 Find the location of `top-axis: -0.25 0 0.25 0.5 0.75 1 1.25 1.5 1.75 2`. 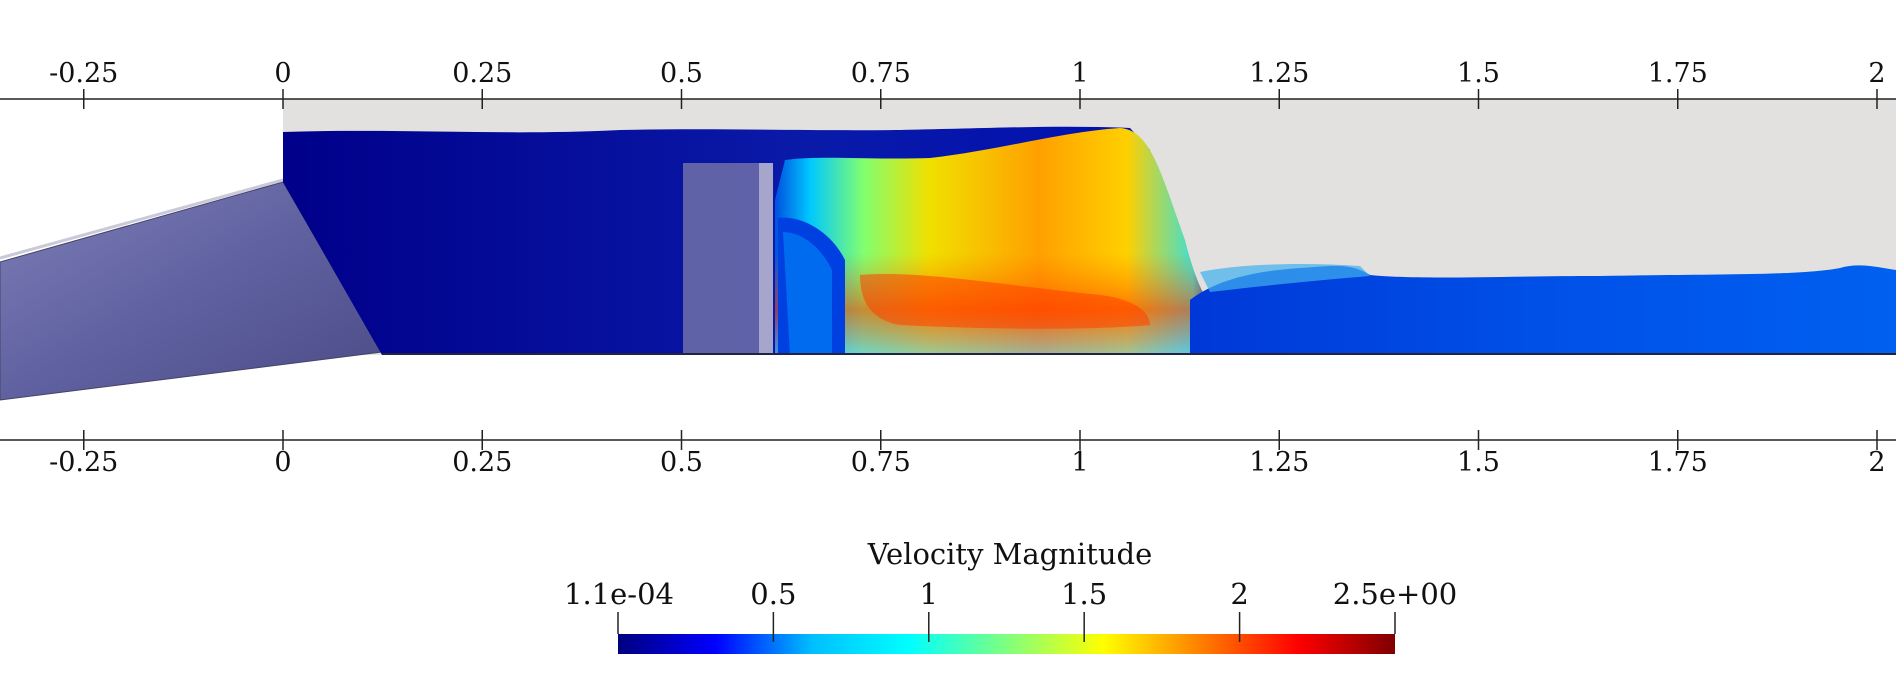

top-axis: -0.25 0 0.25 0.5 0.75 1 1.25 1.5 1.75 2 is located at coordinates (967, 83).